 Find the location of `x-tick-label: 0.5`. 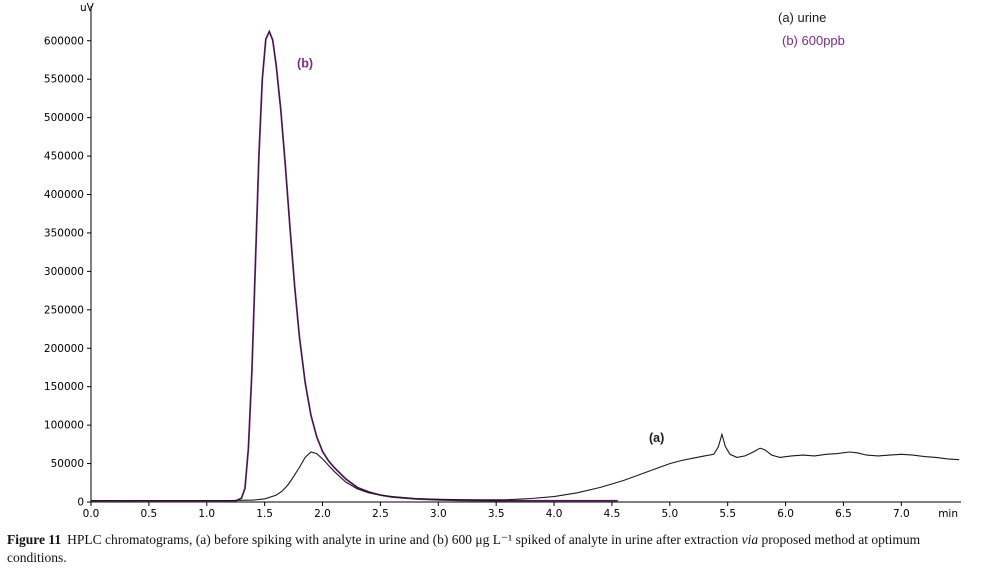

x-tick-label: 0.5 is located at coordinates (149, 514).